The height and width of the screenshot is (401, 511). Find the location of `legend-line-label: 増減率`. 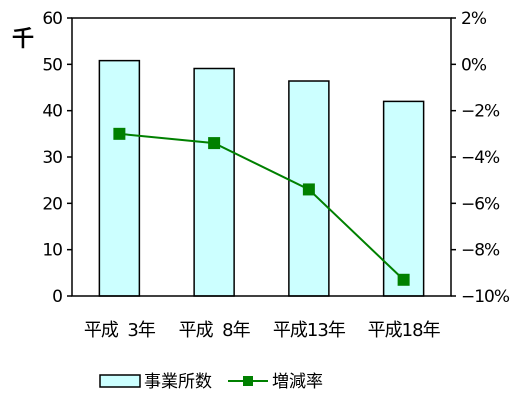

legend-line-label: 増減率 is located at coordinates (297, 382).